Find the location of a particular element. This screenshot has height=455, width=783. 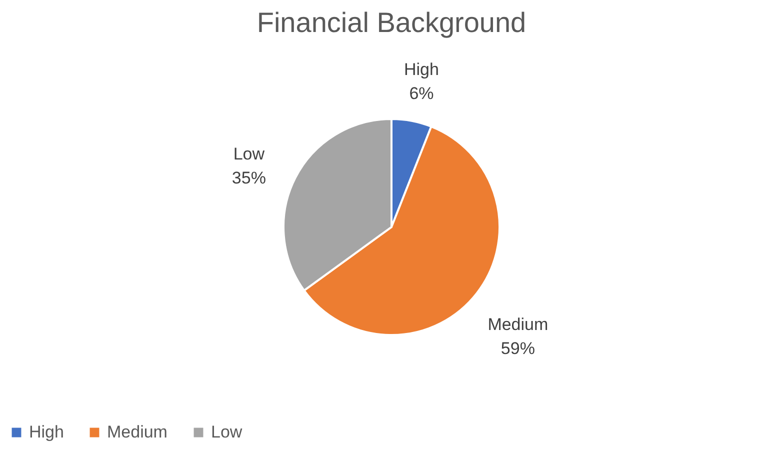

slice-label: High is located at coordinates (421, 69).